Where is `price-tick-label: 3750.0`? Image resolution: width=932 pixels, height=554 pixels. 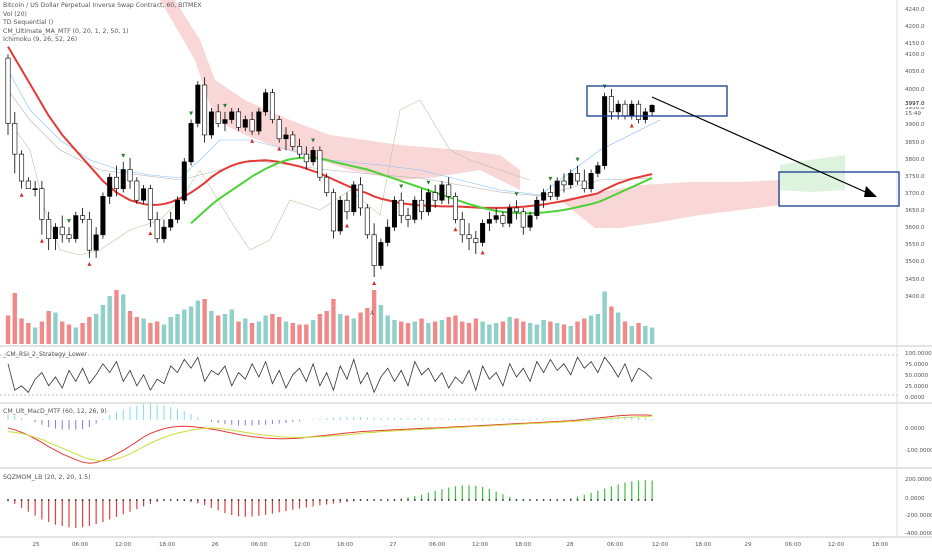
price-tick-label: 3750.0 is located at coordinates (915, 177).